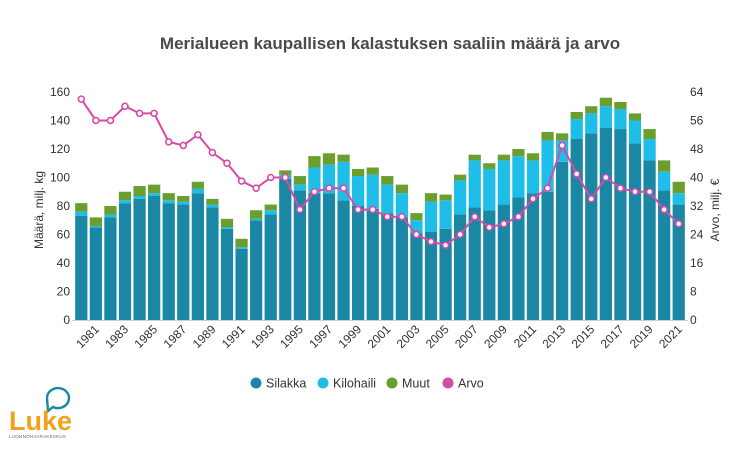 This screenshot has width=730, height=453. Describe the element at coordinates (408, 336) in the screenshot. I see `x-tick-label: 2003` at that location.